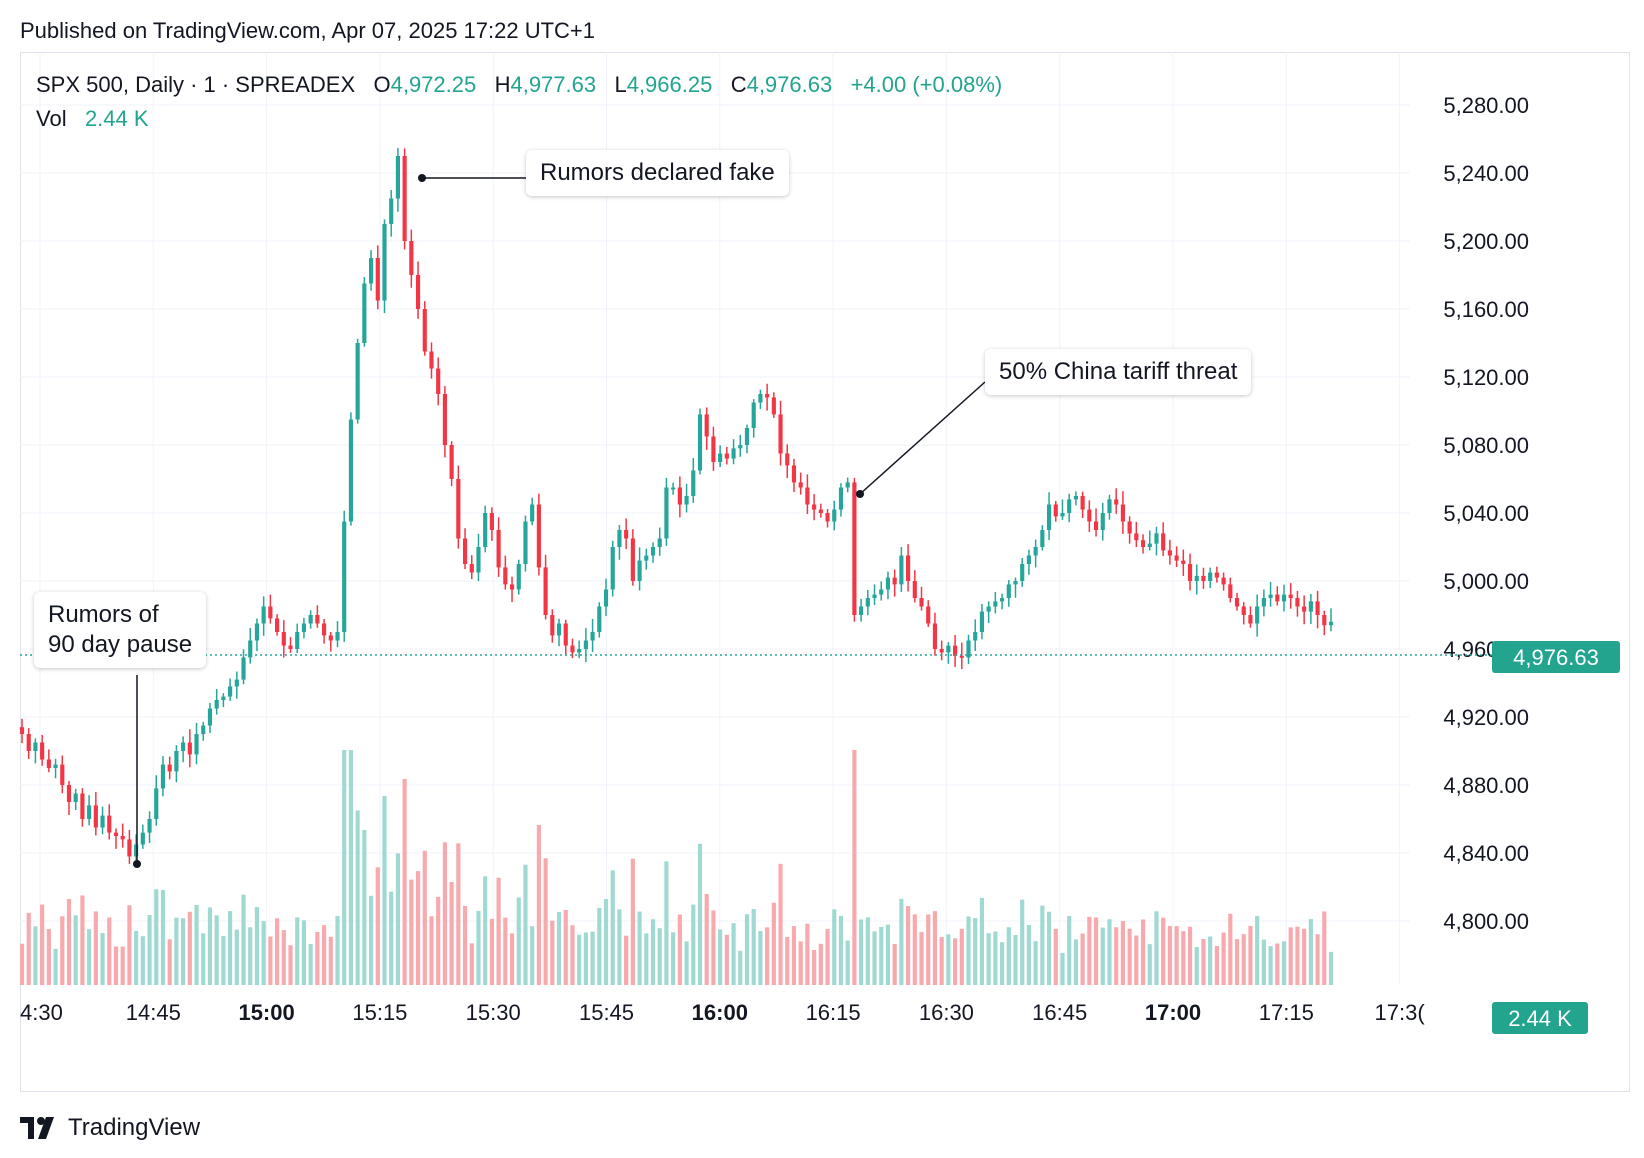 This screenshot has height=1158, width=1644. Describe the element at coordinates (120, 630) in the screenshot. I see `annotation-90-day-pause: Rumors of 90 day pause` at that location.